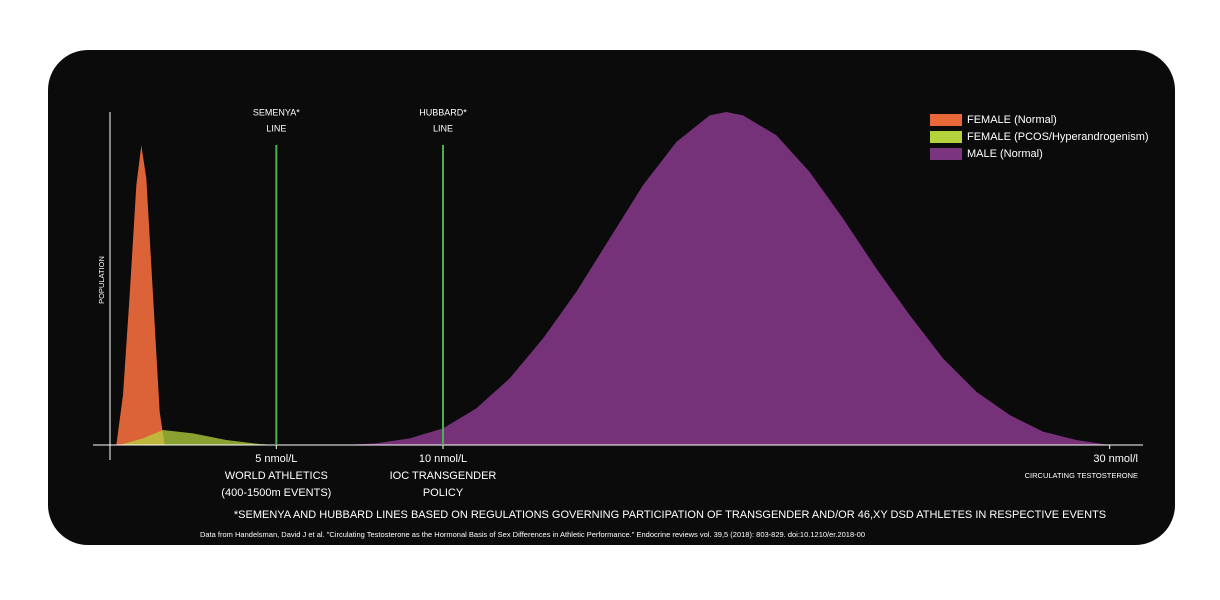 The height and width of the screenshot is (600, 1220). I want to click on x-tick-note: (400-1500m EVENTS), so click(276, 493).